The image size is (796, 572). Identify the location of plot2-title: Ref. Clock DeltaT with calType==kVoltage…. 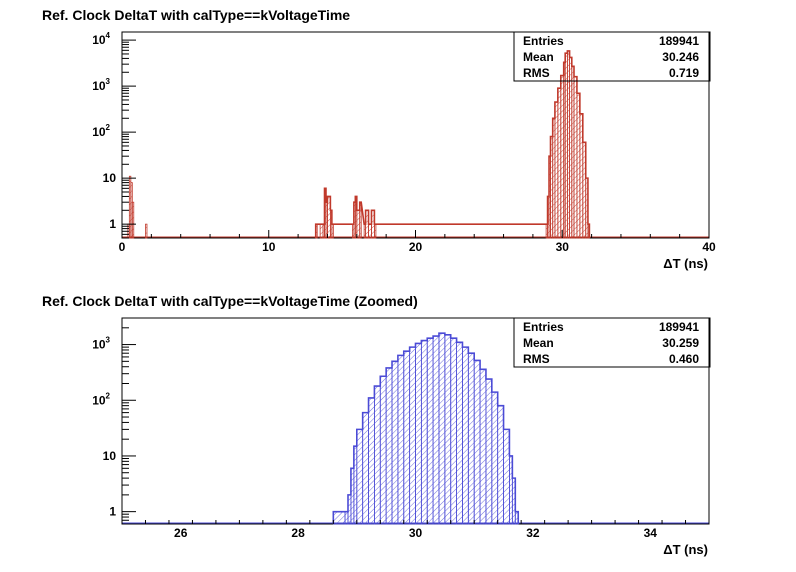
(230, 301).